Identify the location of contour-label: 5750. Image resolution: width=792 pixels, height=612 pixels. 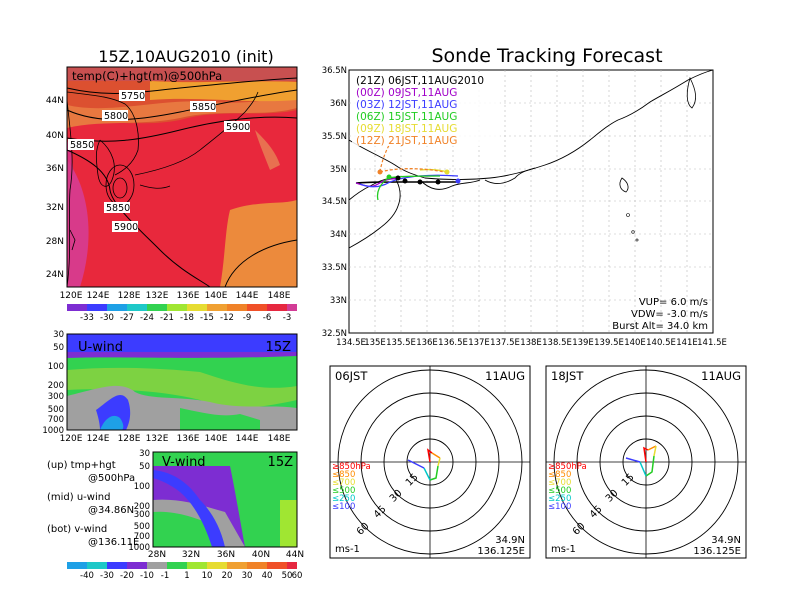
(133, 96).